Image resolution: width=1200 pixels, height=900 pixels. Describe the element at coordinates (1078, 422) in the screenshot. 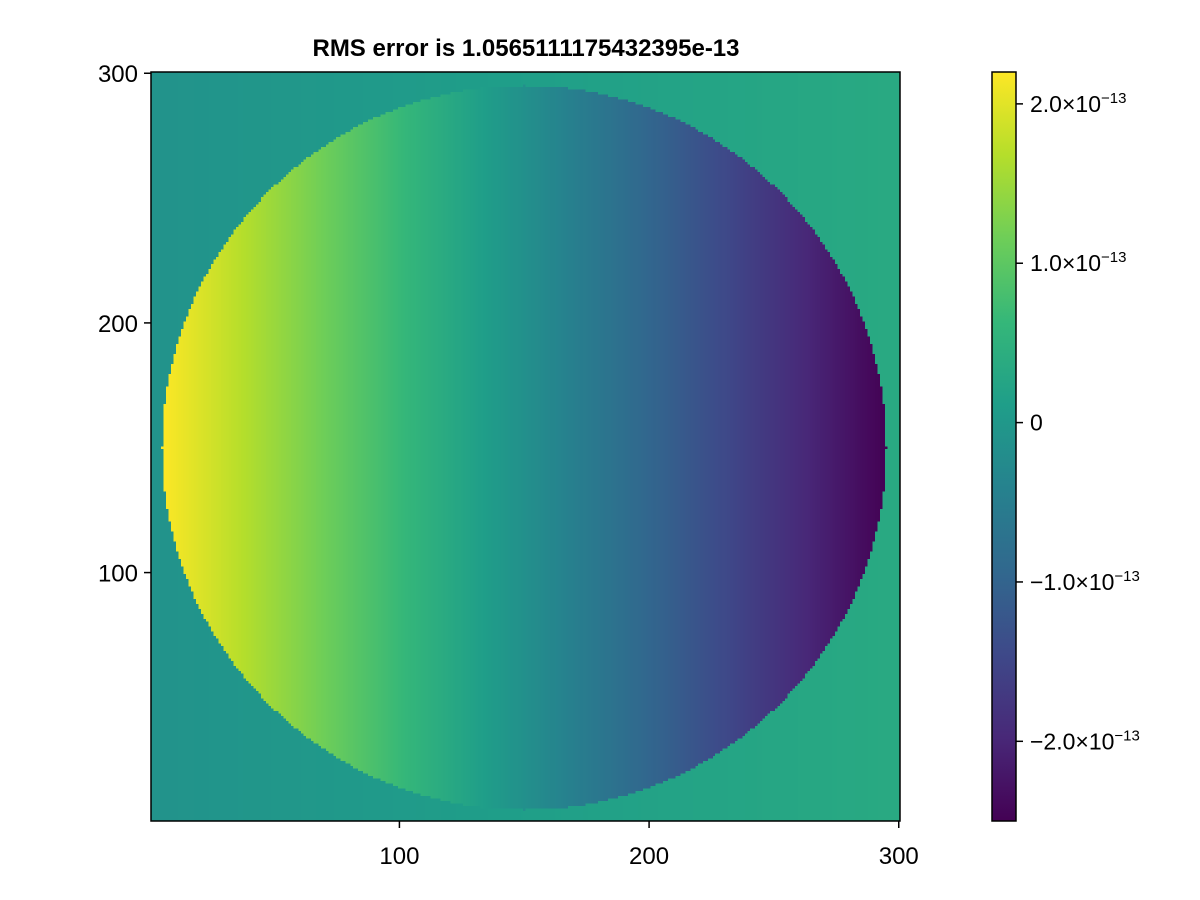

I see `colorbar-ticks: 2.0×10⁻¹³ 1.0×10⁻¹³ 0 −1.0×10⁻¹³ −2.0×10⁻¹³` at that location.